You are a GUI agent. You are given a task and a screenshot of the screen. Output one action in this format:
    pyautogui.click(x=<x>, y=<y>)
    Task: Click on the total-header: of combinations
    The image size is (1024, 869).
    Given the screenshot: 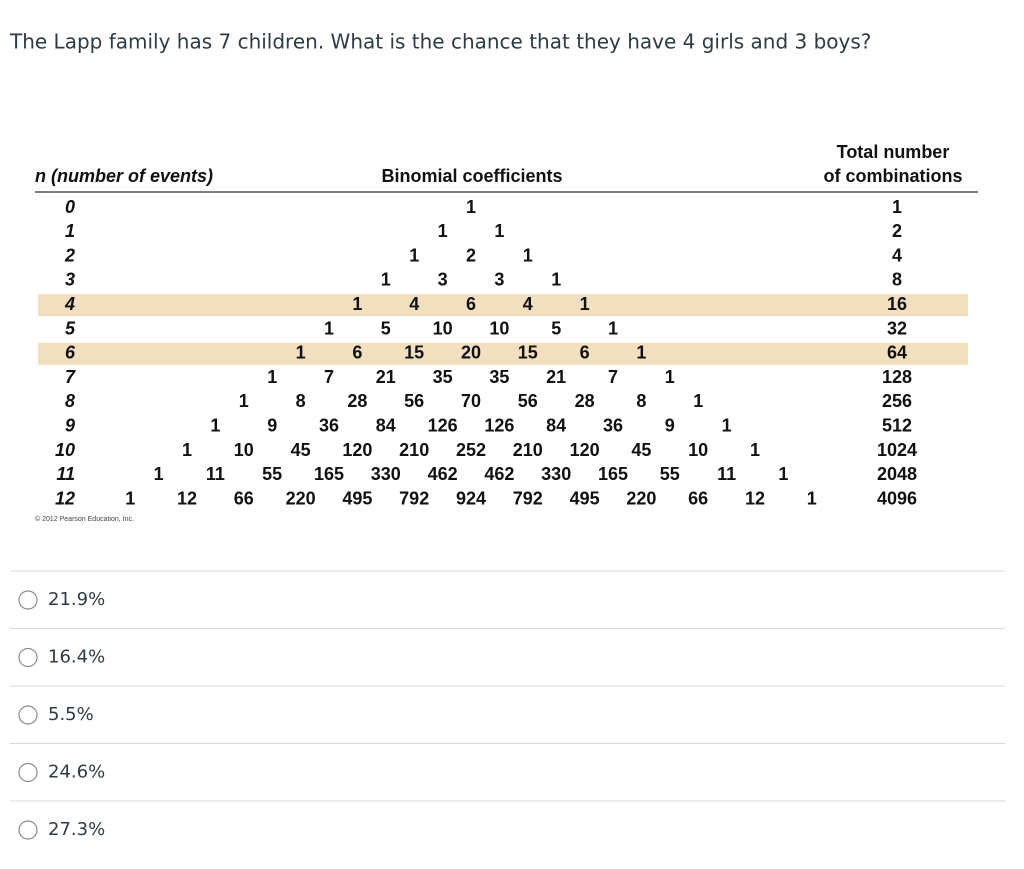 What is the action you would take?
    pyautogui.click(x=893, y=176)
    